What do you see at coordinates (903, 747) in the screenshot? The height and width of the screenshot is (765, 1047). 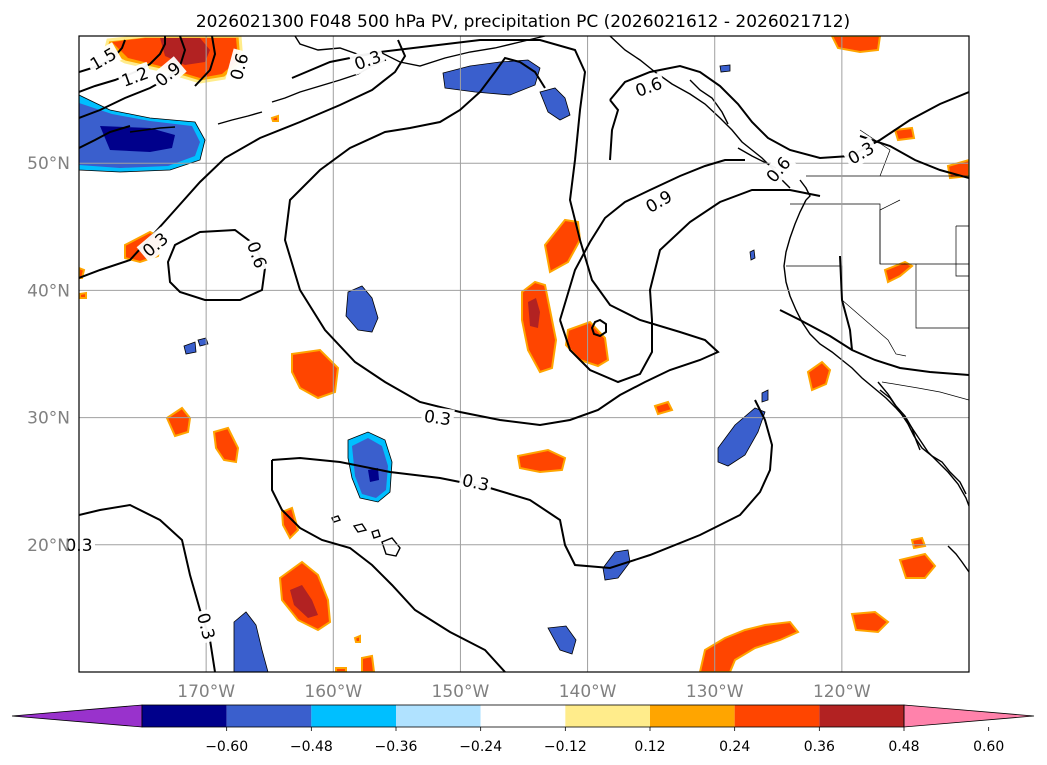 I see `colorbar-tick-label: 0.48` at bounding box center [903, 747].